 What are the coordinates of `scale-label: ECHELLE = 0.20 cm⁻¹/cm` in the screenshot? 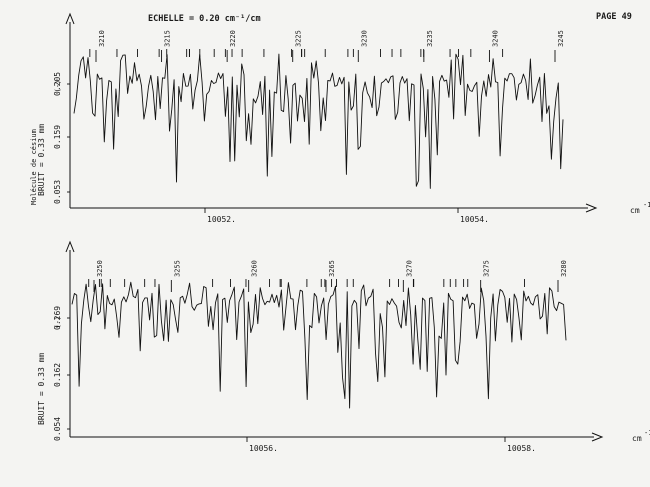 It's located at (204, 19).